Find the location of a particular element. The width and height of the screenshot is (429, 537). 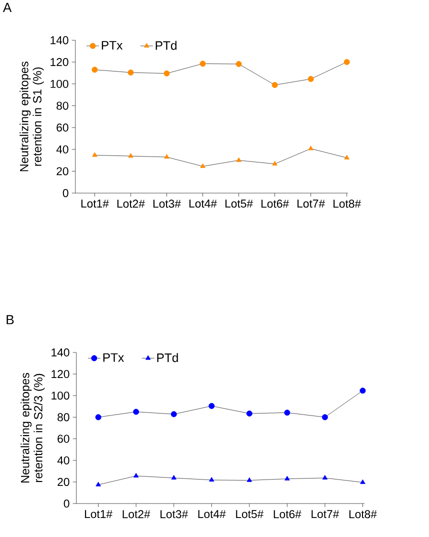

chart-title: B is located at coordinates (10, 319).